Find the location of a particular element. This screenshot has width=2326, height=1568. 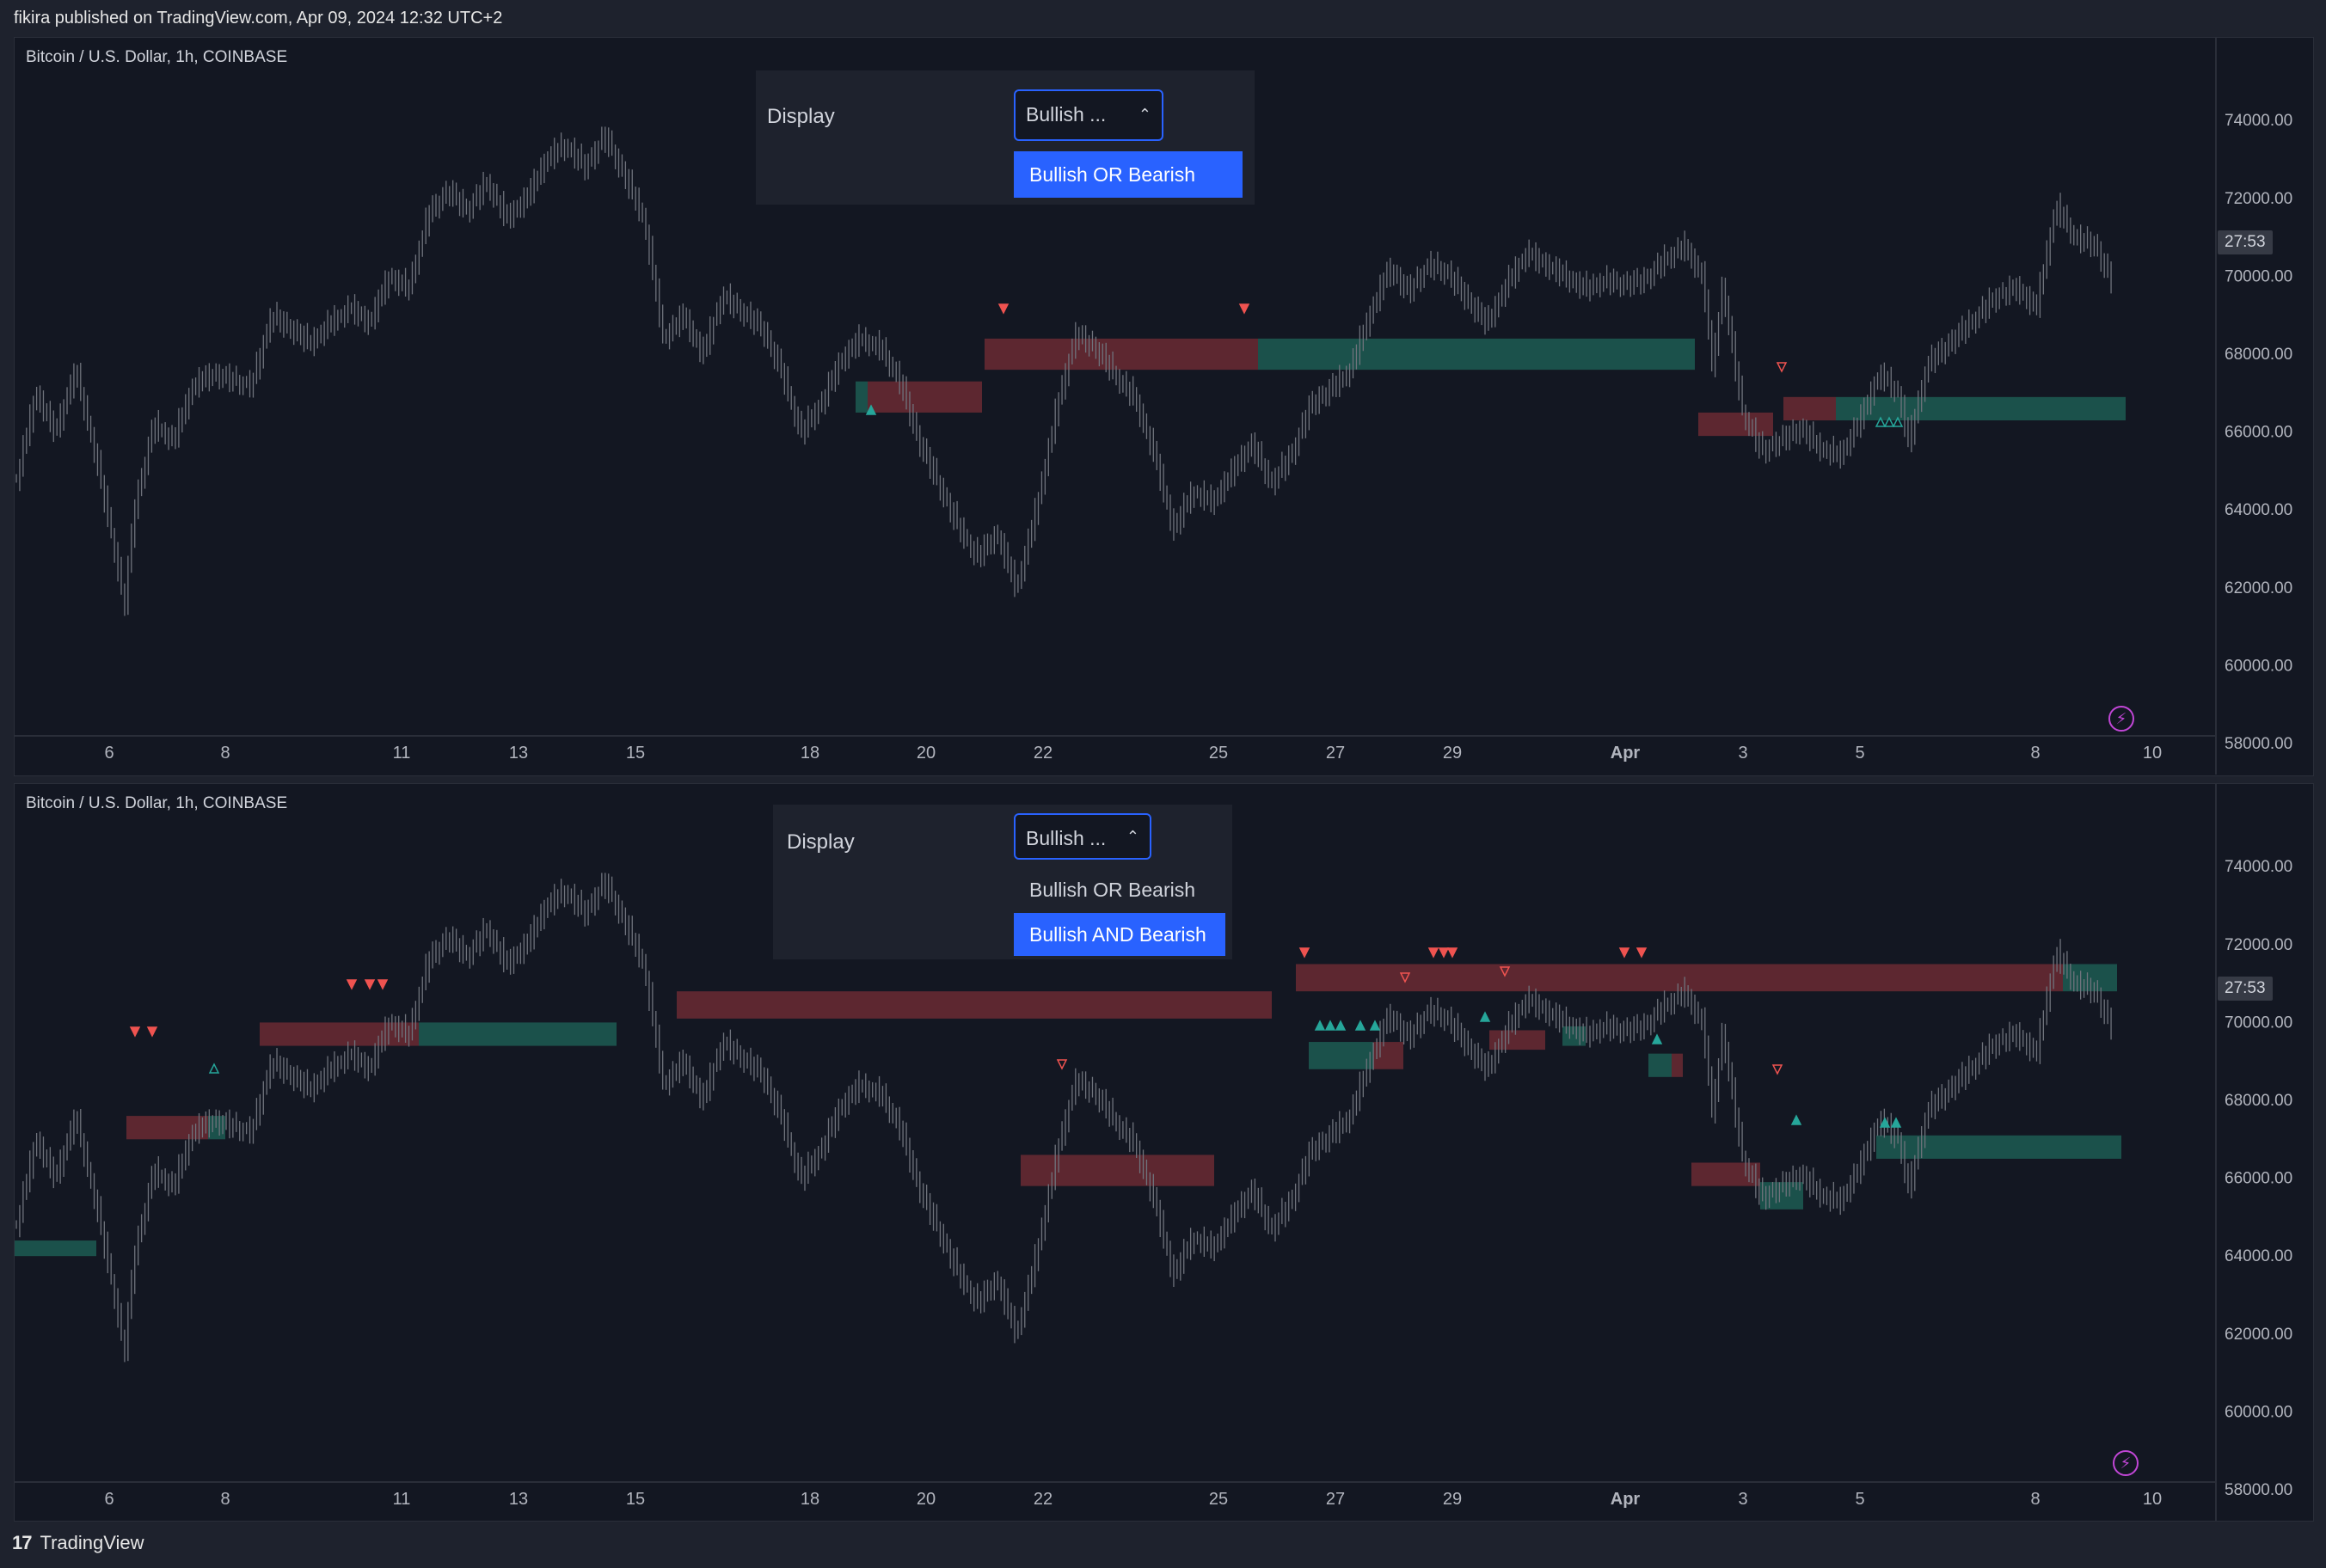

time-tick-label: 10 is located at coordinates (2152, 1499).